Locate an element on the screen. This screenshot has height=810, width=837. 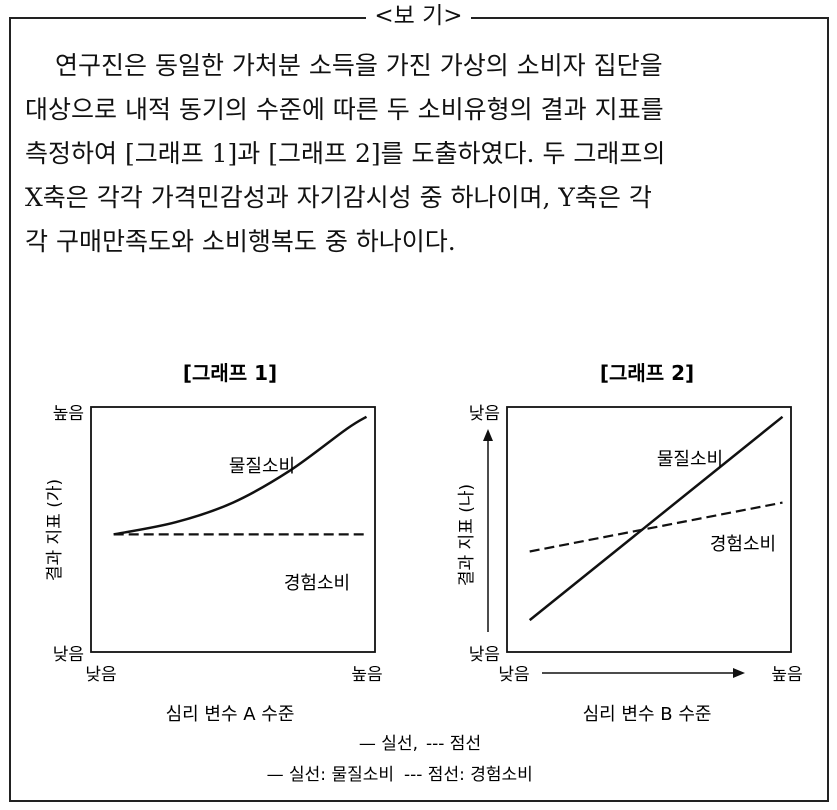
box-title-wrapper: <보 기> is located at coordinates (418, 16).